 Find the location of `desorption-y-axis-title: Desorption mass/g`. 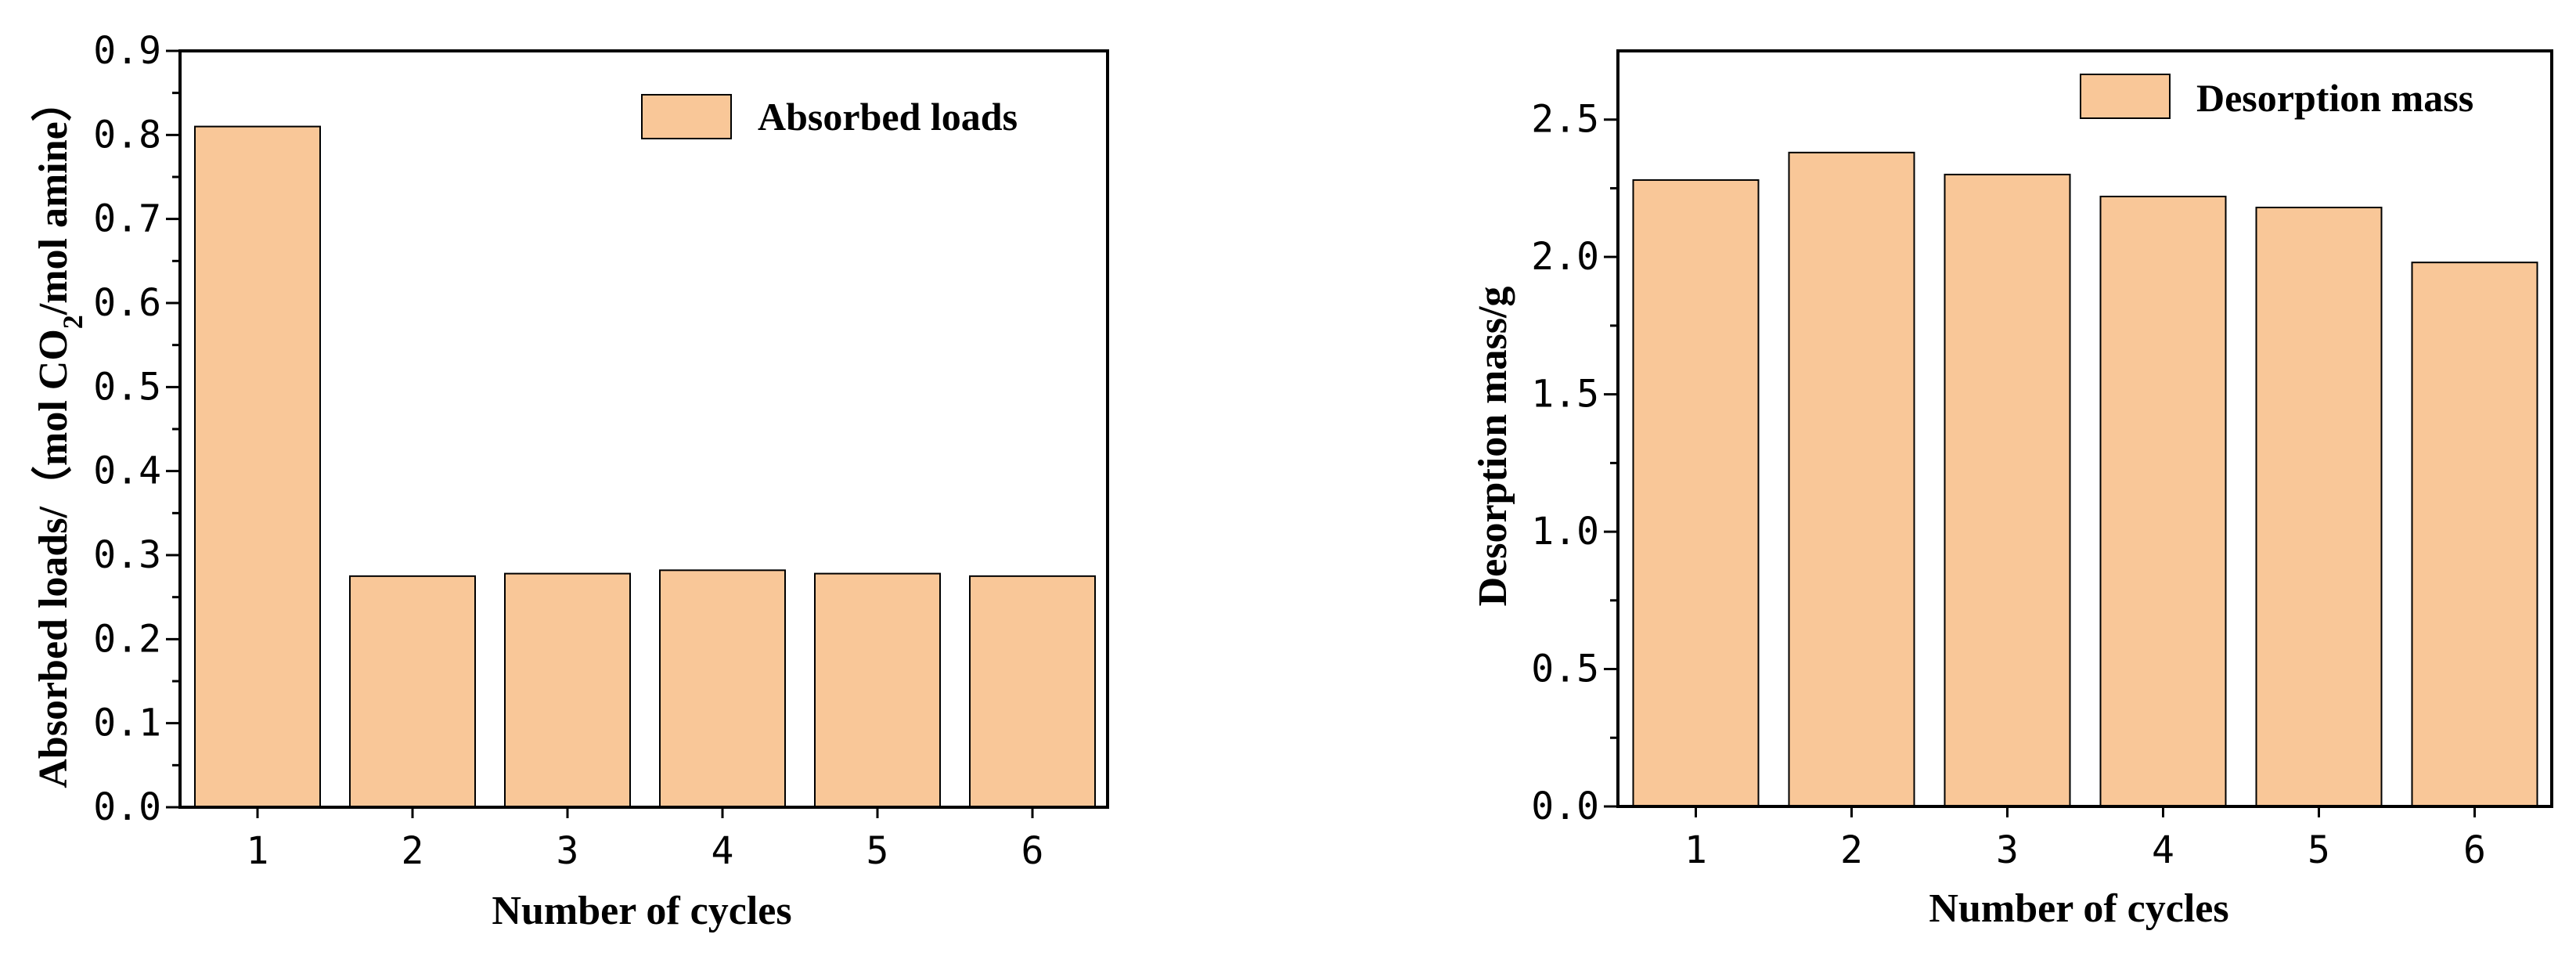

desorption-y-axis-title: Desorption mass/g is located at coordinates (1493, 447).